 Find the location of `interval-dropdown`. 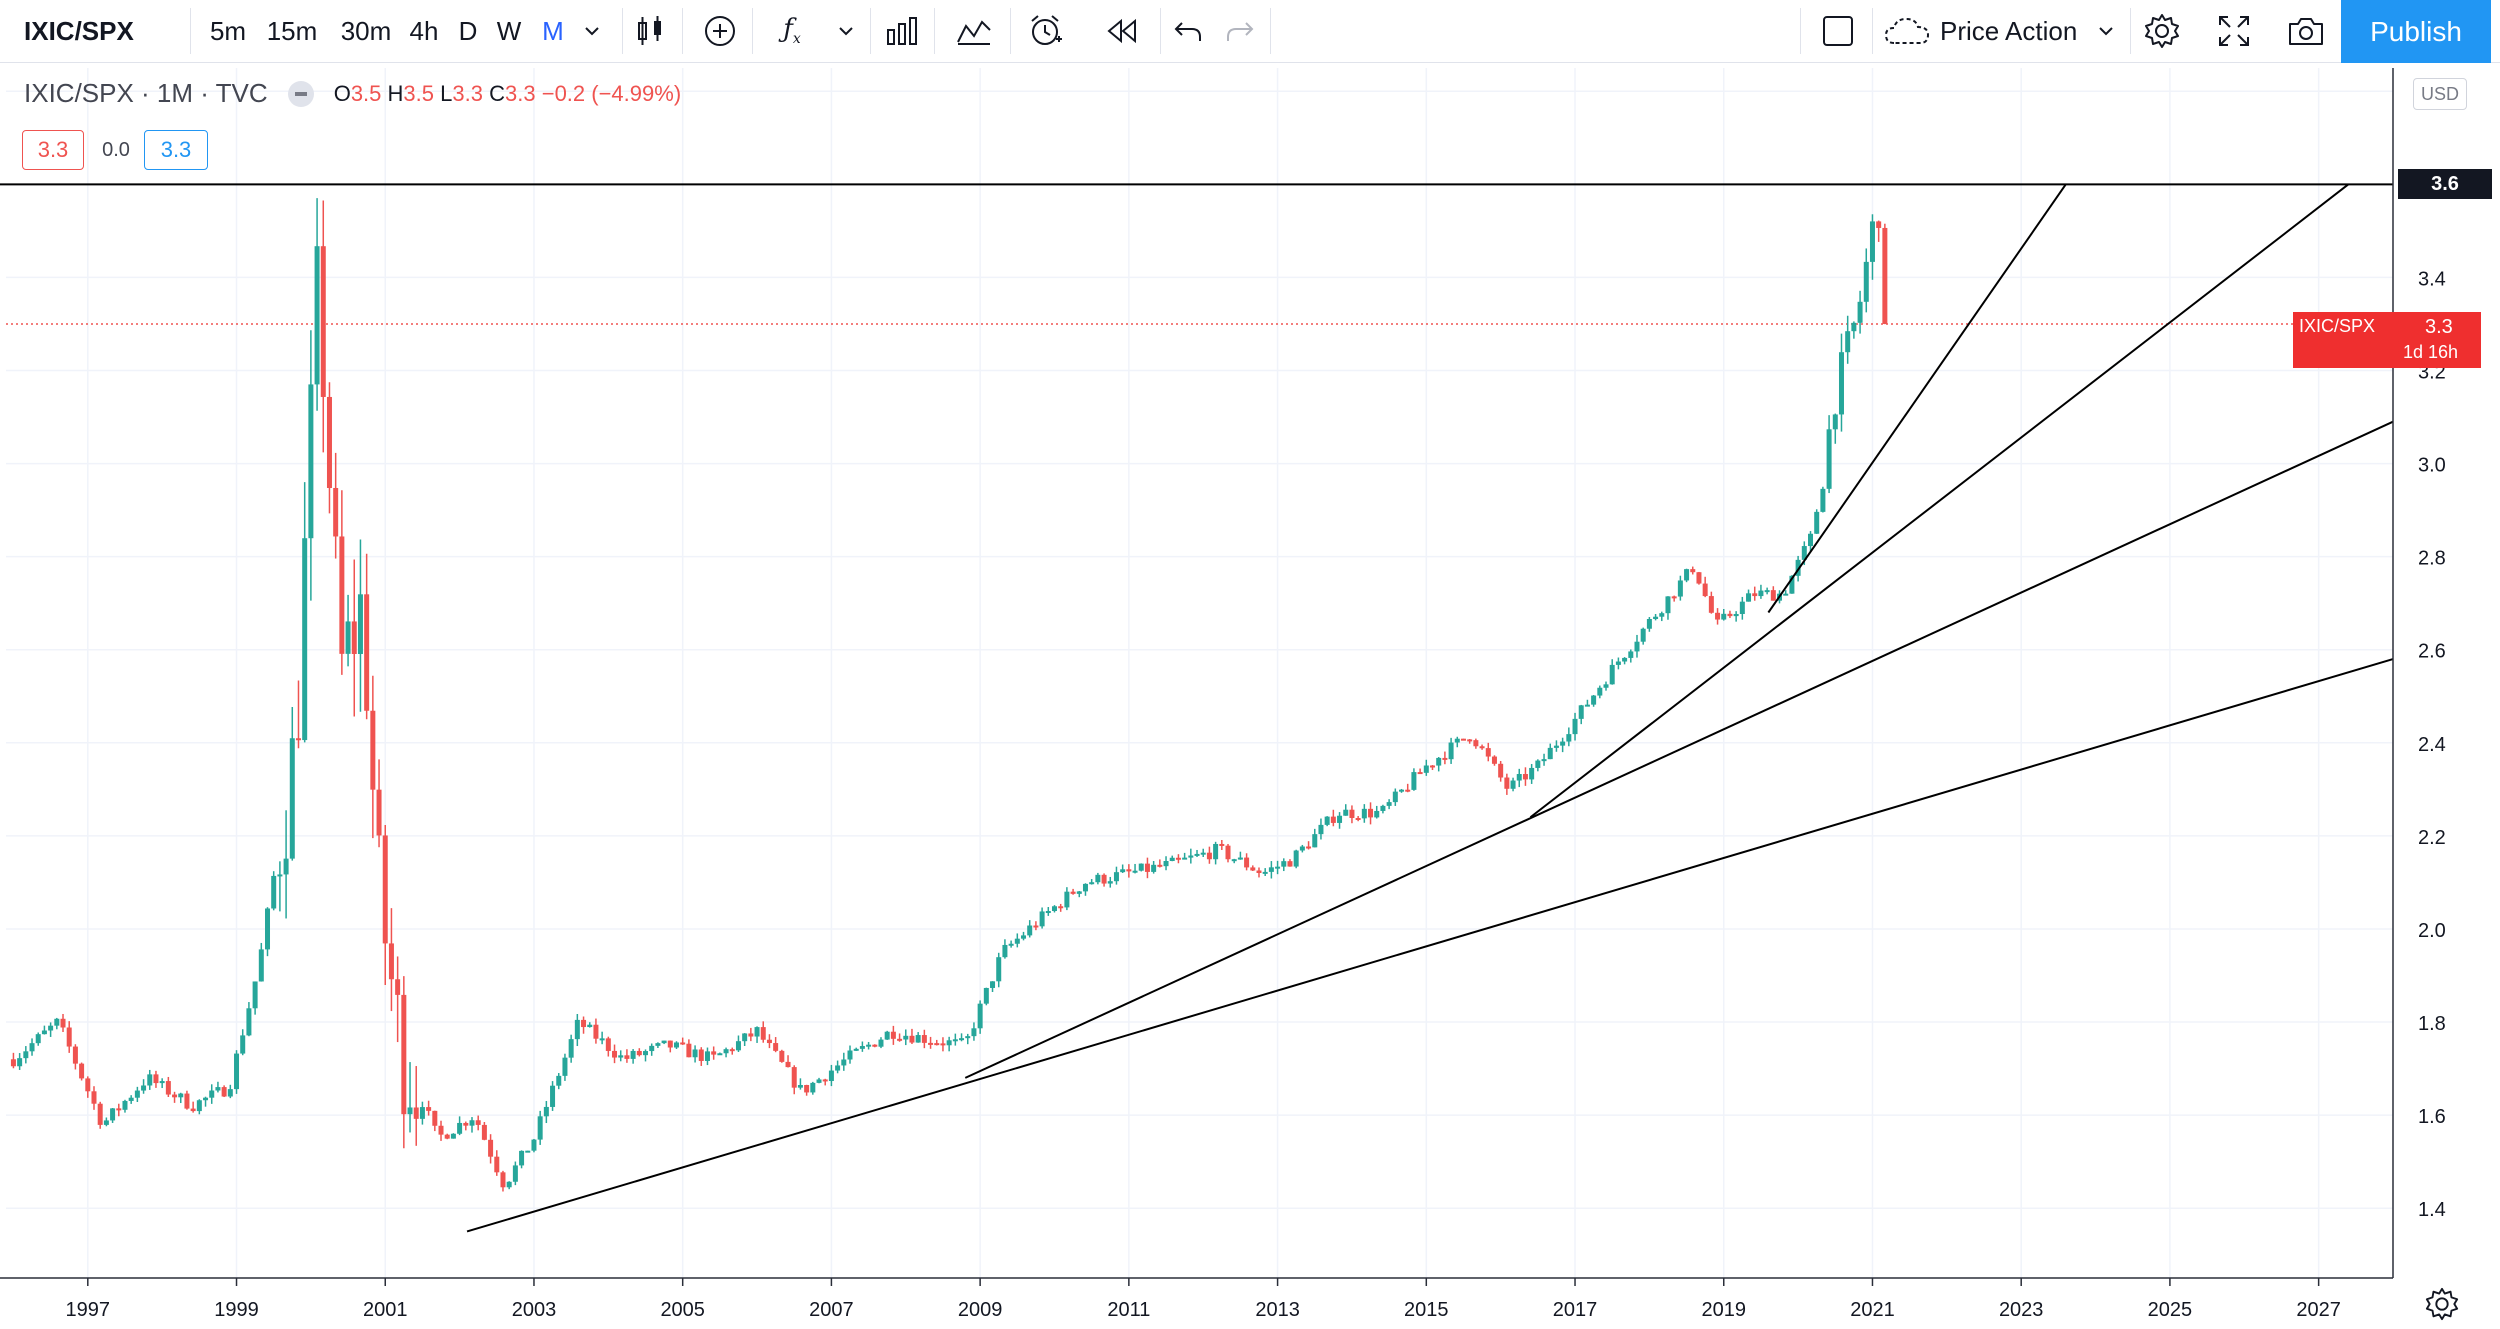

interval-dropdown is located at coordinates (592, 31).